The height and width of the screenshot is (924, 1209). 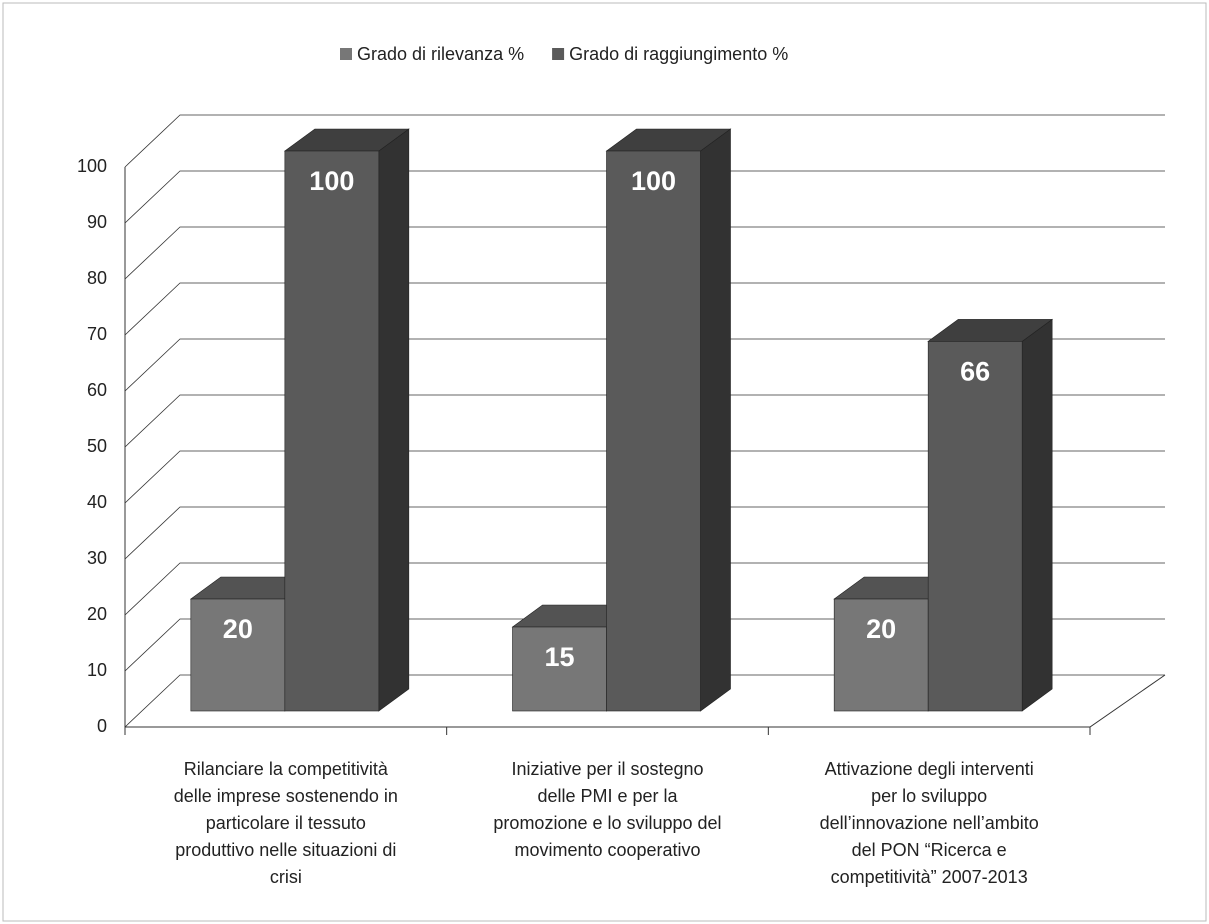 What do you see at coordinates (97, 446) in the screenshot?
I see `y-tick-label: 50` at bounding box center [97, 446].